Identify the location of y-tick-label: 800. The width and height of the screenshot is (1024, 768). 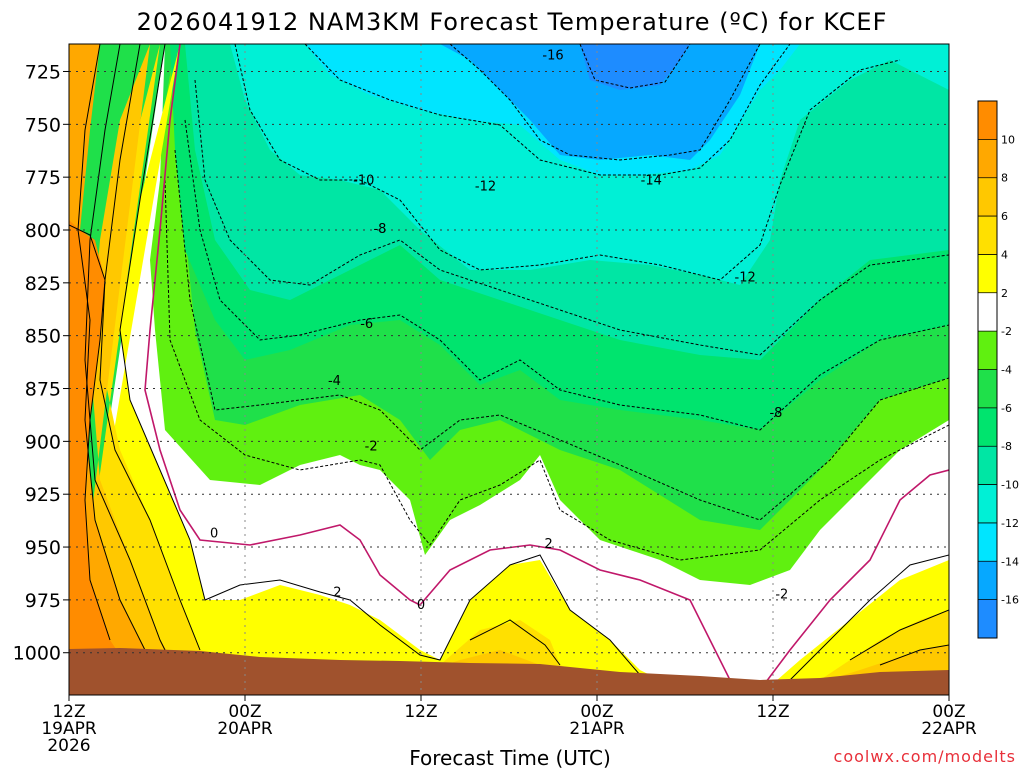
(43, 231).